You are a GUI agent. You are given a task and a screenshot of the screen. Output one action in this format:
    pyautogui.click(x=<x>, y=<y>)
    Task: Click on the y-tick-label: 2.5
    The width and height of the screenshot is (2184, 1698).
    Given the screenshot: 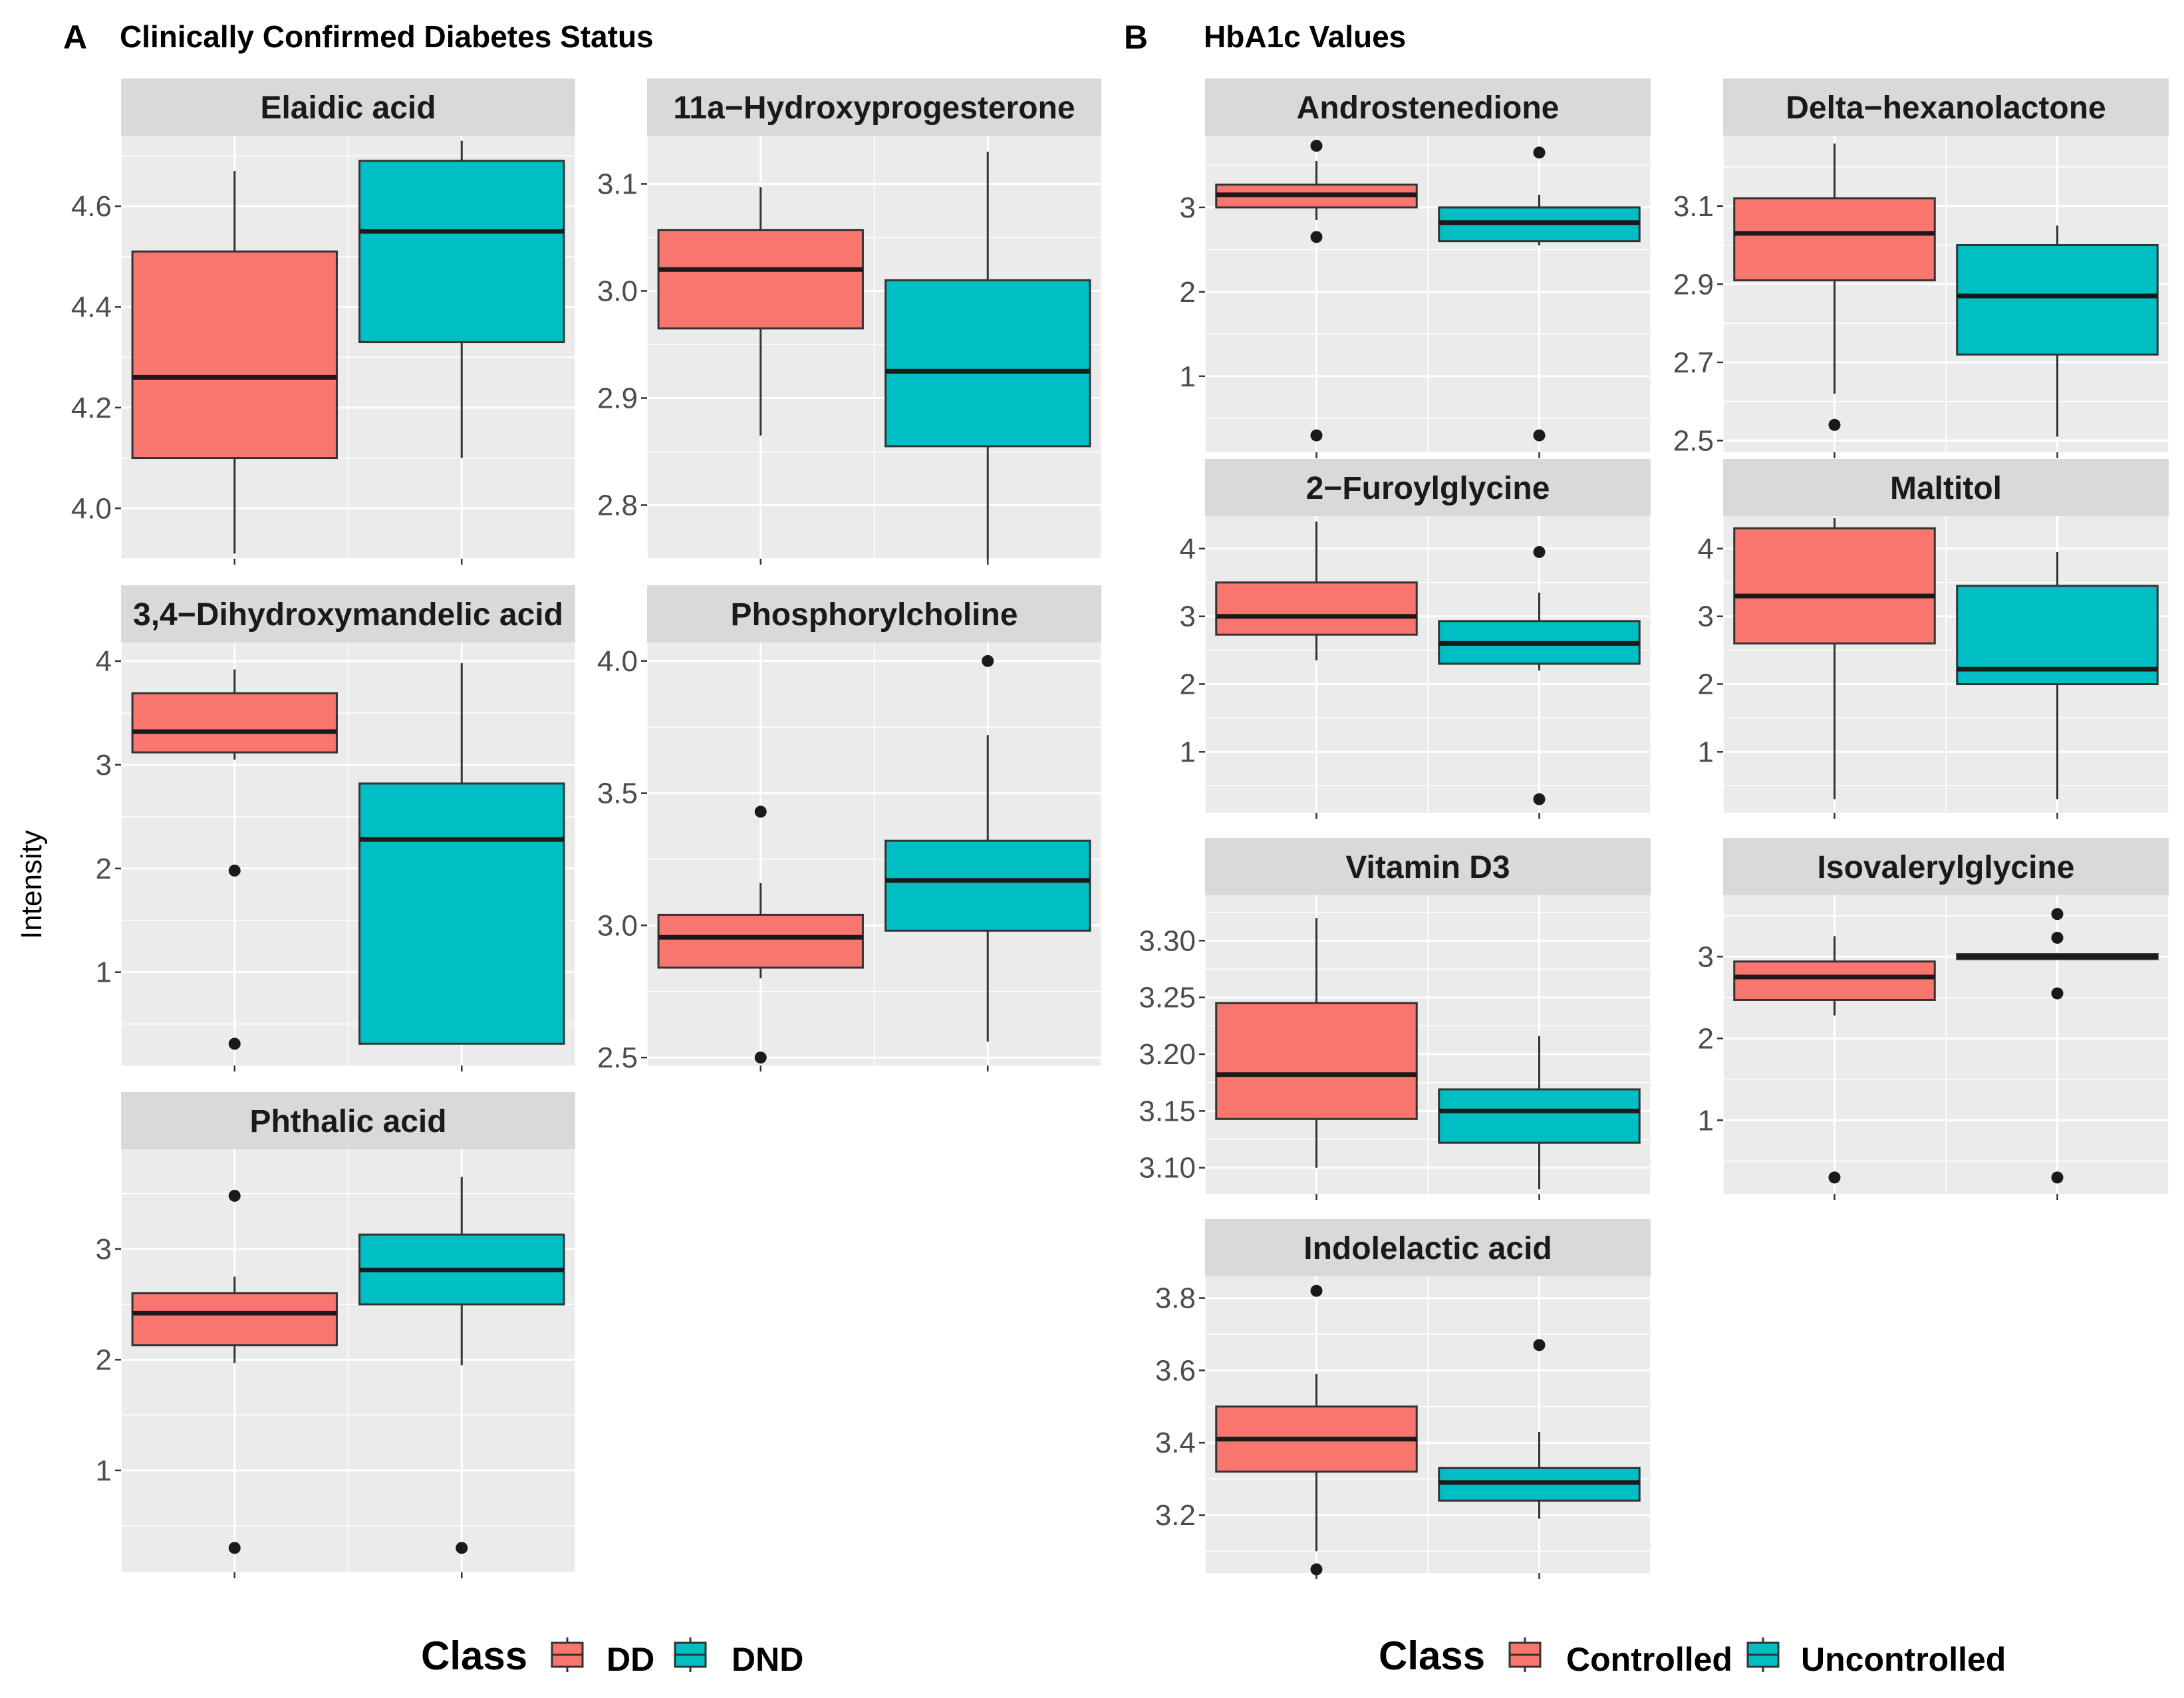 What is the action you would take?
    pyautogui.click(x=617, y=1058)
    